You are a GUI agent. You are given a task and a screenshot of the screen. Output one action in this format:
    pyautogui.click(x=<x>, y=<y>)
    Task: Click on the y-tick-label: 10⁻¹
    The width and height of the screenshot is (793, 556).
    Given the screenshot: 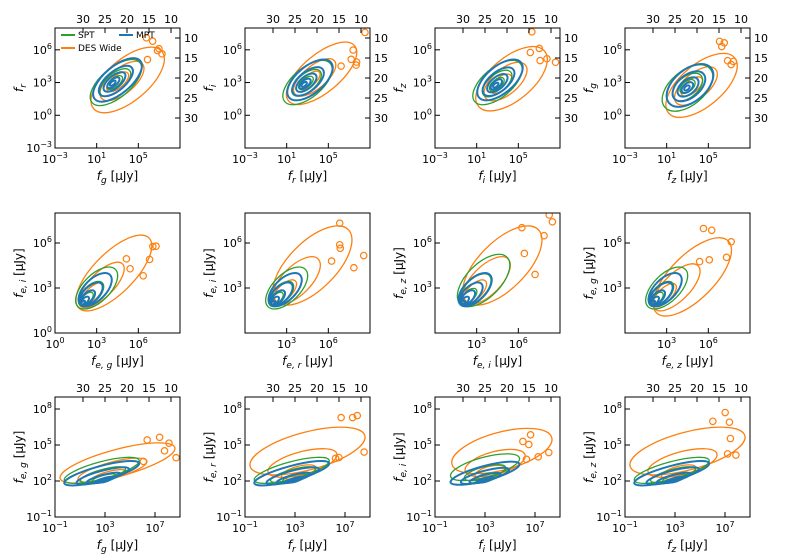 What is the action you would take?
    pyautogui.click(x=609, y=516)
    